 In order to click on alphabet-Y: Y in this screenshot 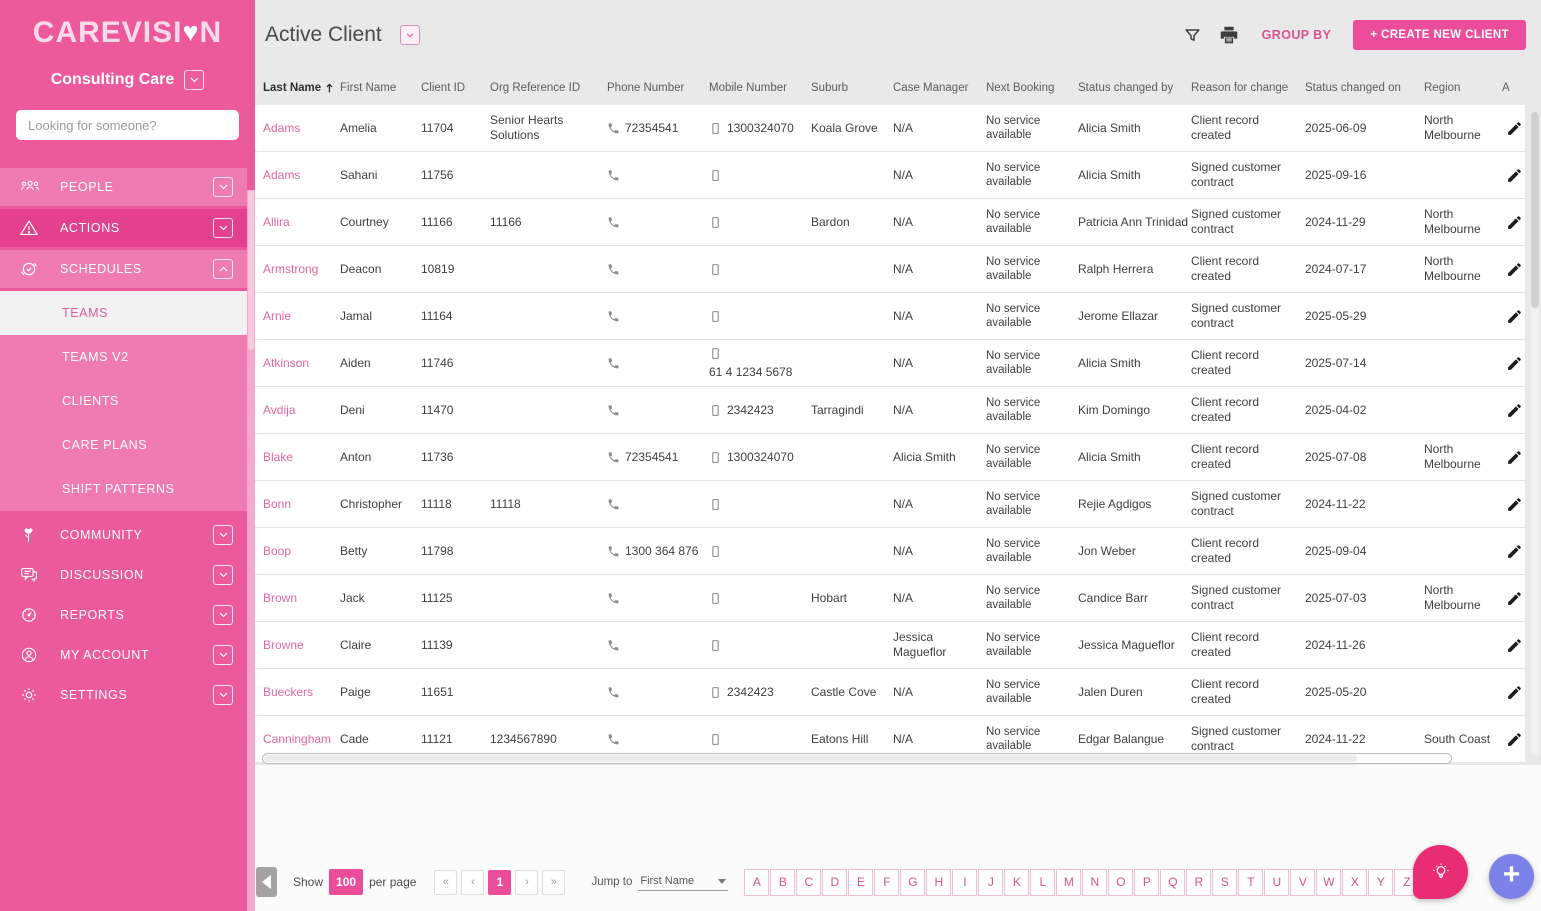, I will do `click(1381, 882)`.